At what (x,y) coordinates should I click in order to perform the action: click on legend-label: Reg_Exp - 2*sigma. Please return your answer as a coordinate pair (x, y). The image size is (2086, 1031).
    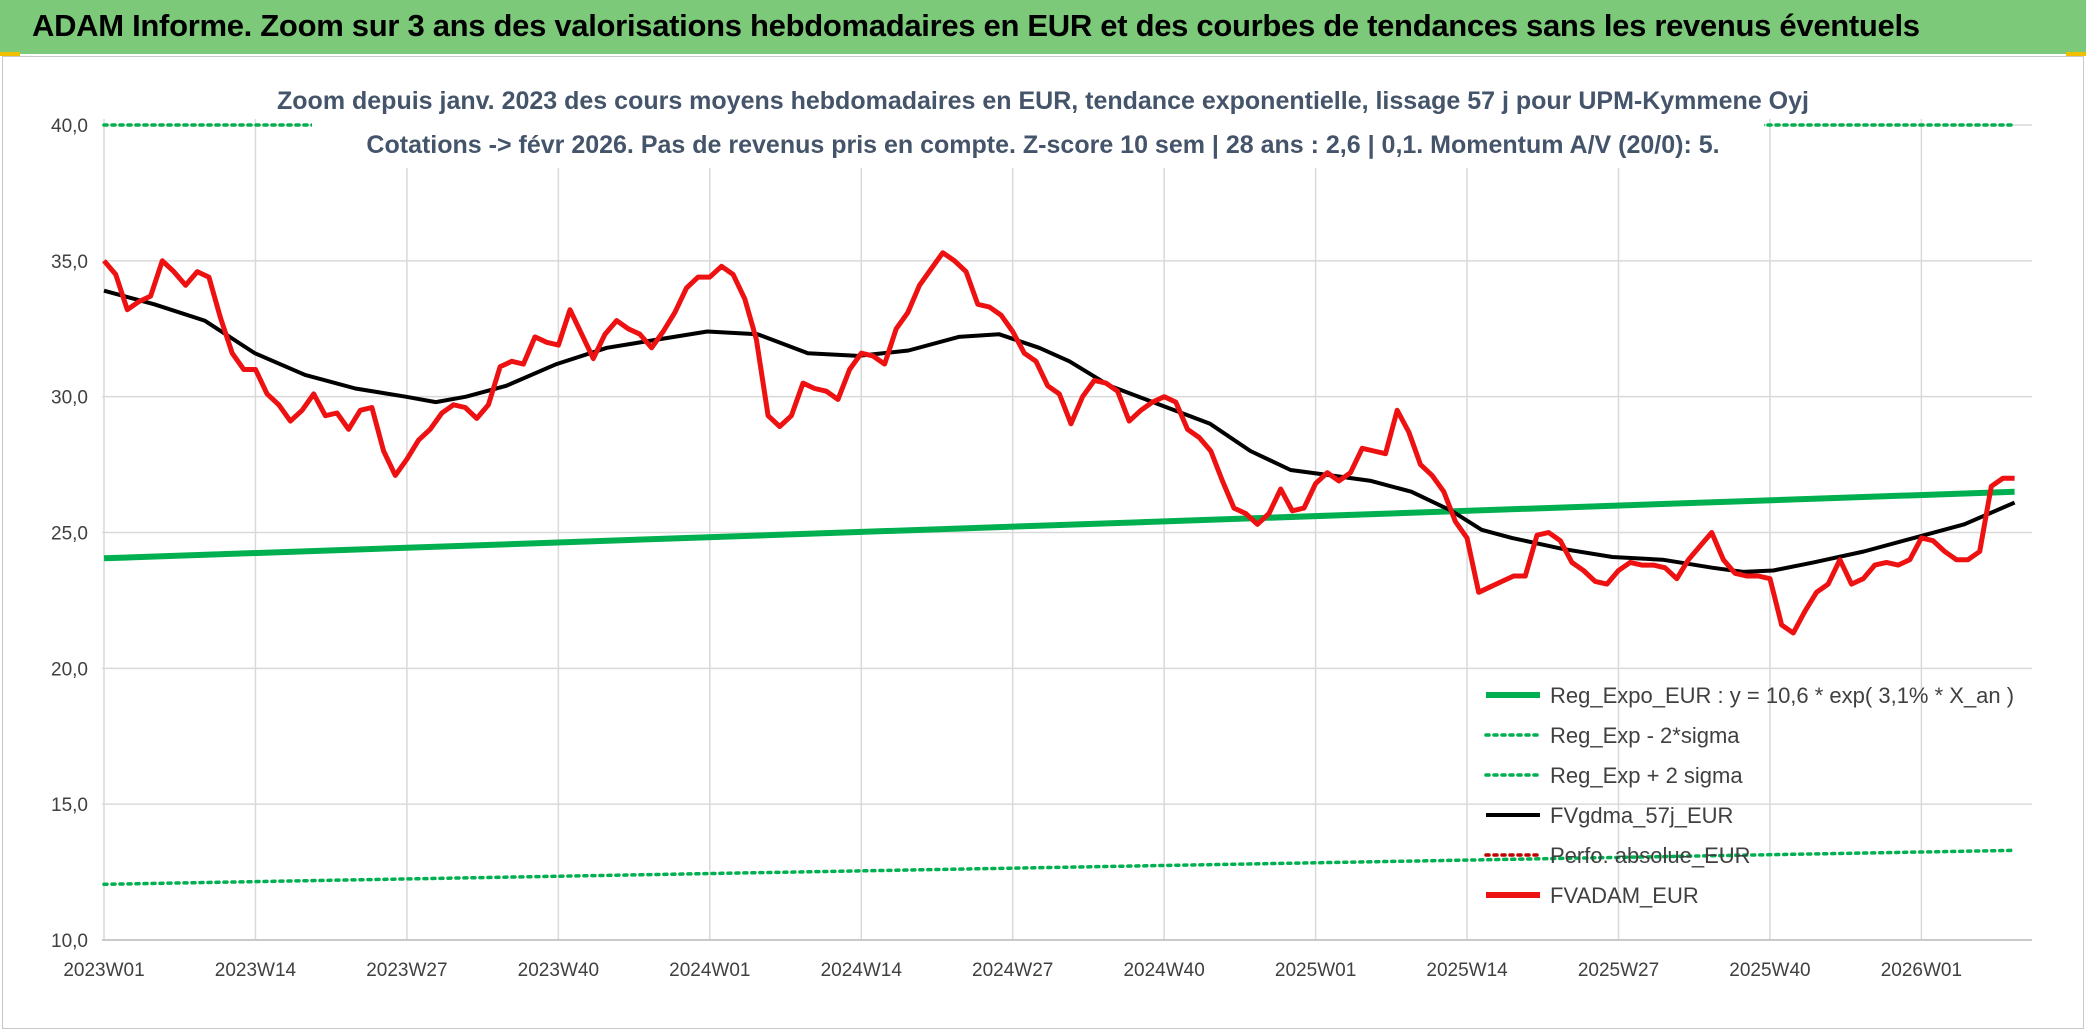
    Looking at the image, I should click on (1645, 735).